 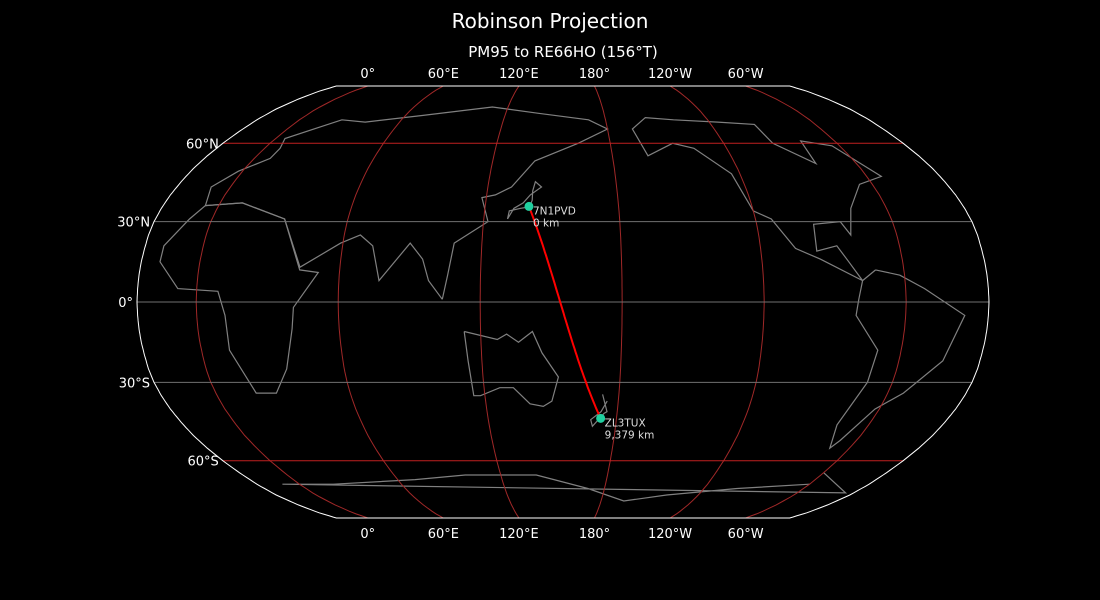 What do you see at coordinates (519, 534) in the screenshot?
I see `bottom-lon-tick: 120°E` at bounding box center [519, 534].